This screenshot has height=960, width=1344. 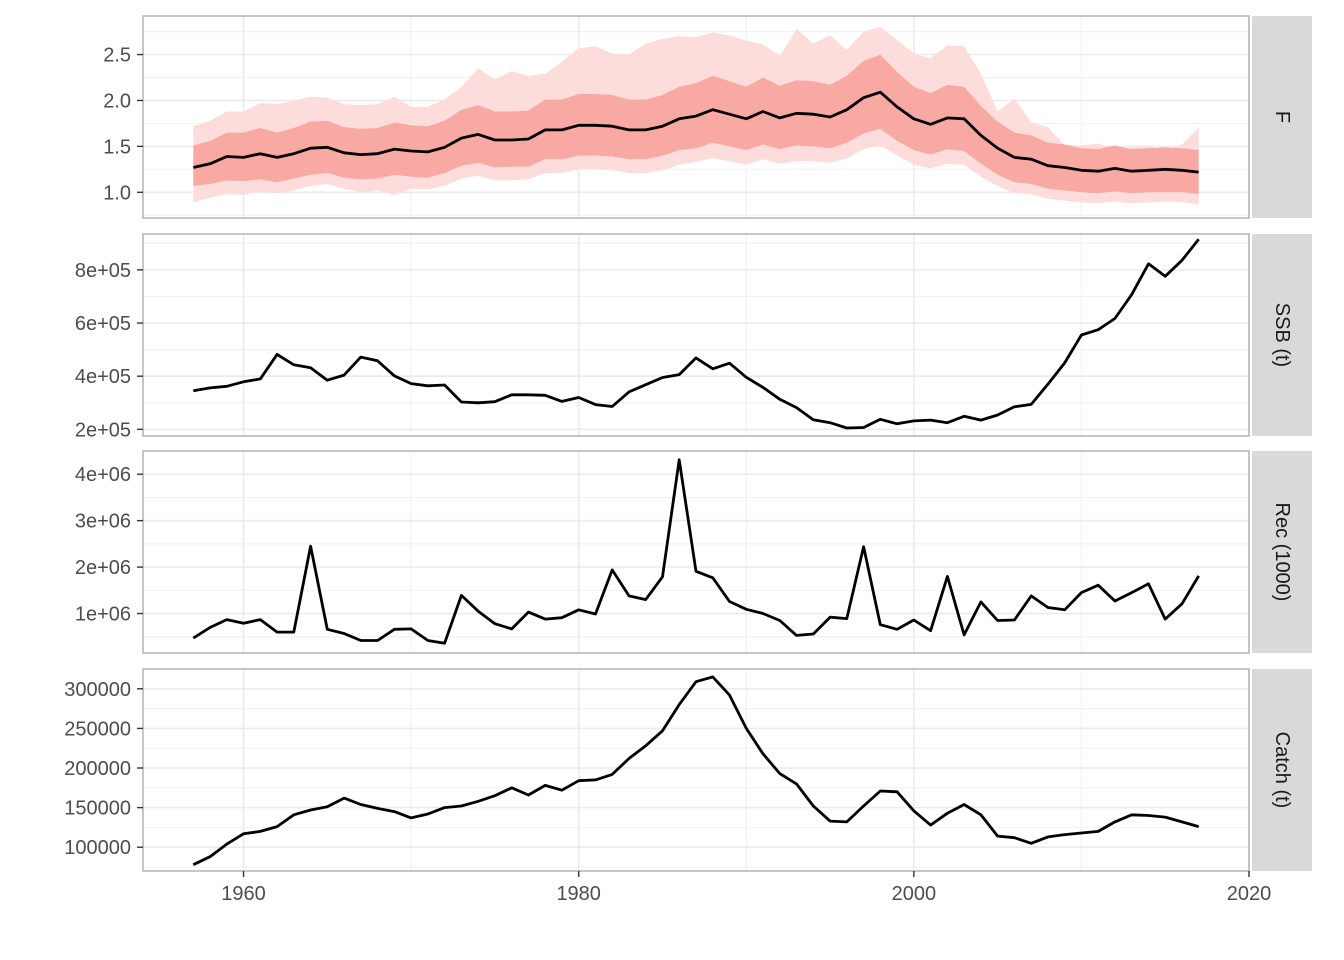 I want to click on y-tick-label: 4e+06, so click(x=103, y=475).